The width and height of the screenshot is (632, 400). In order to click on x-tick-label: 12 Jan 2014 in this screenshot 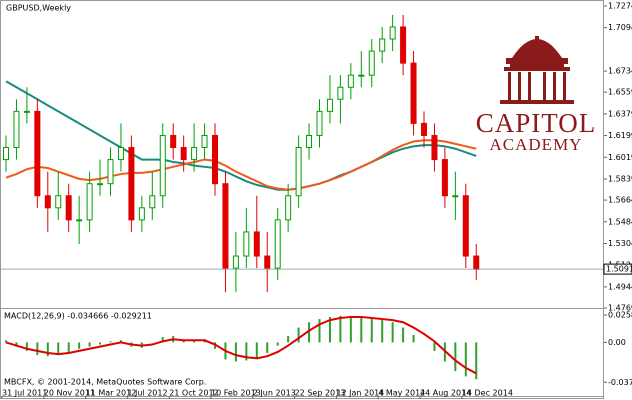, I will do `click(360, 393)`.